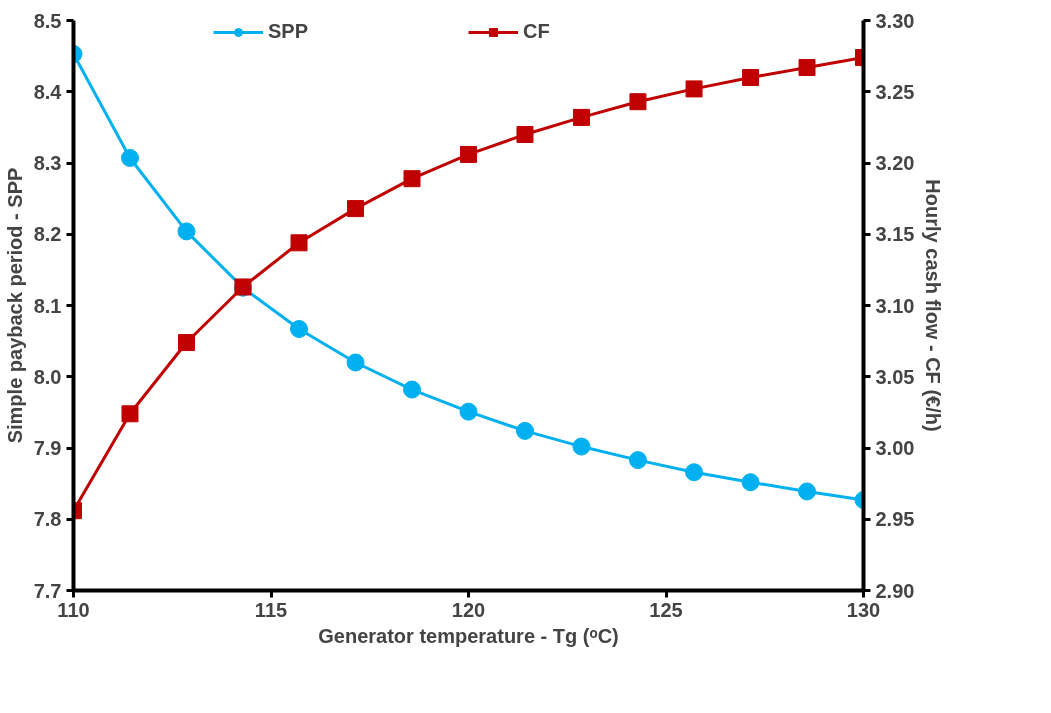 Image resolution: width=1051 pixels, height=713 pixels. What do you see at coordinates (47, 234) in the screenshot?
I see `y-tick-label: 8.2` at bounding box center [47, 234].